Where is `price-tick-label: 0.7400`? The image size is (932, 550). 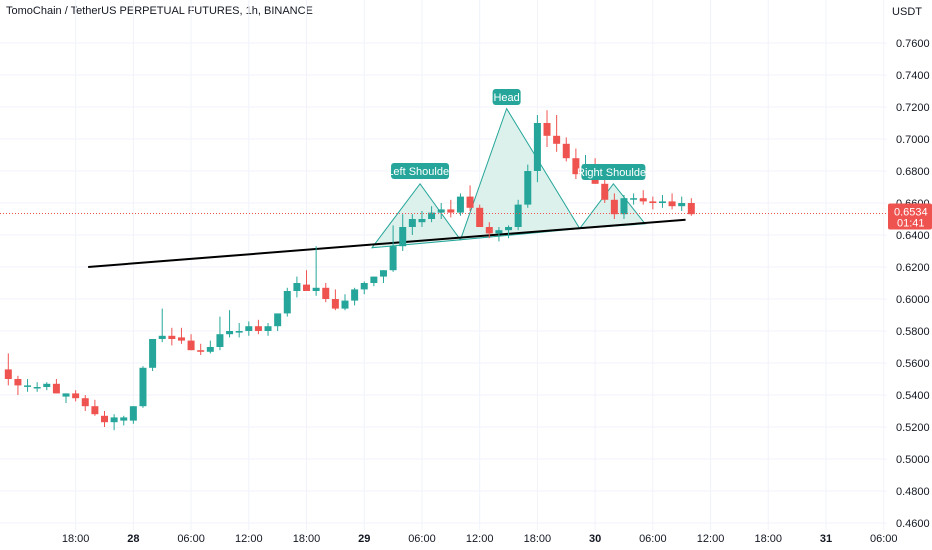 price-tick-label: 0.7400 is located at coordinates (913, 76).